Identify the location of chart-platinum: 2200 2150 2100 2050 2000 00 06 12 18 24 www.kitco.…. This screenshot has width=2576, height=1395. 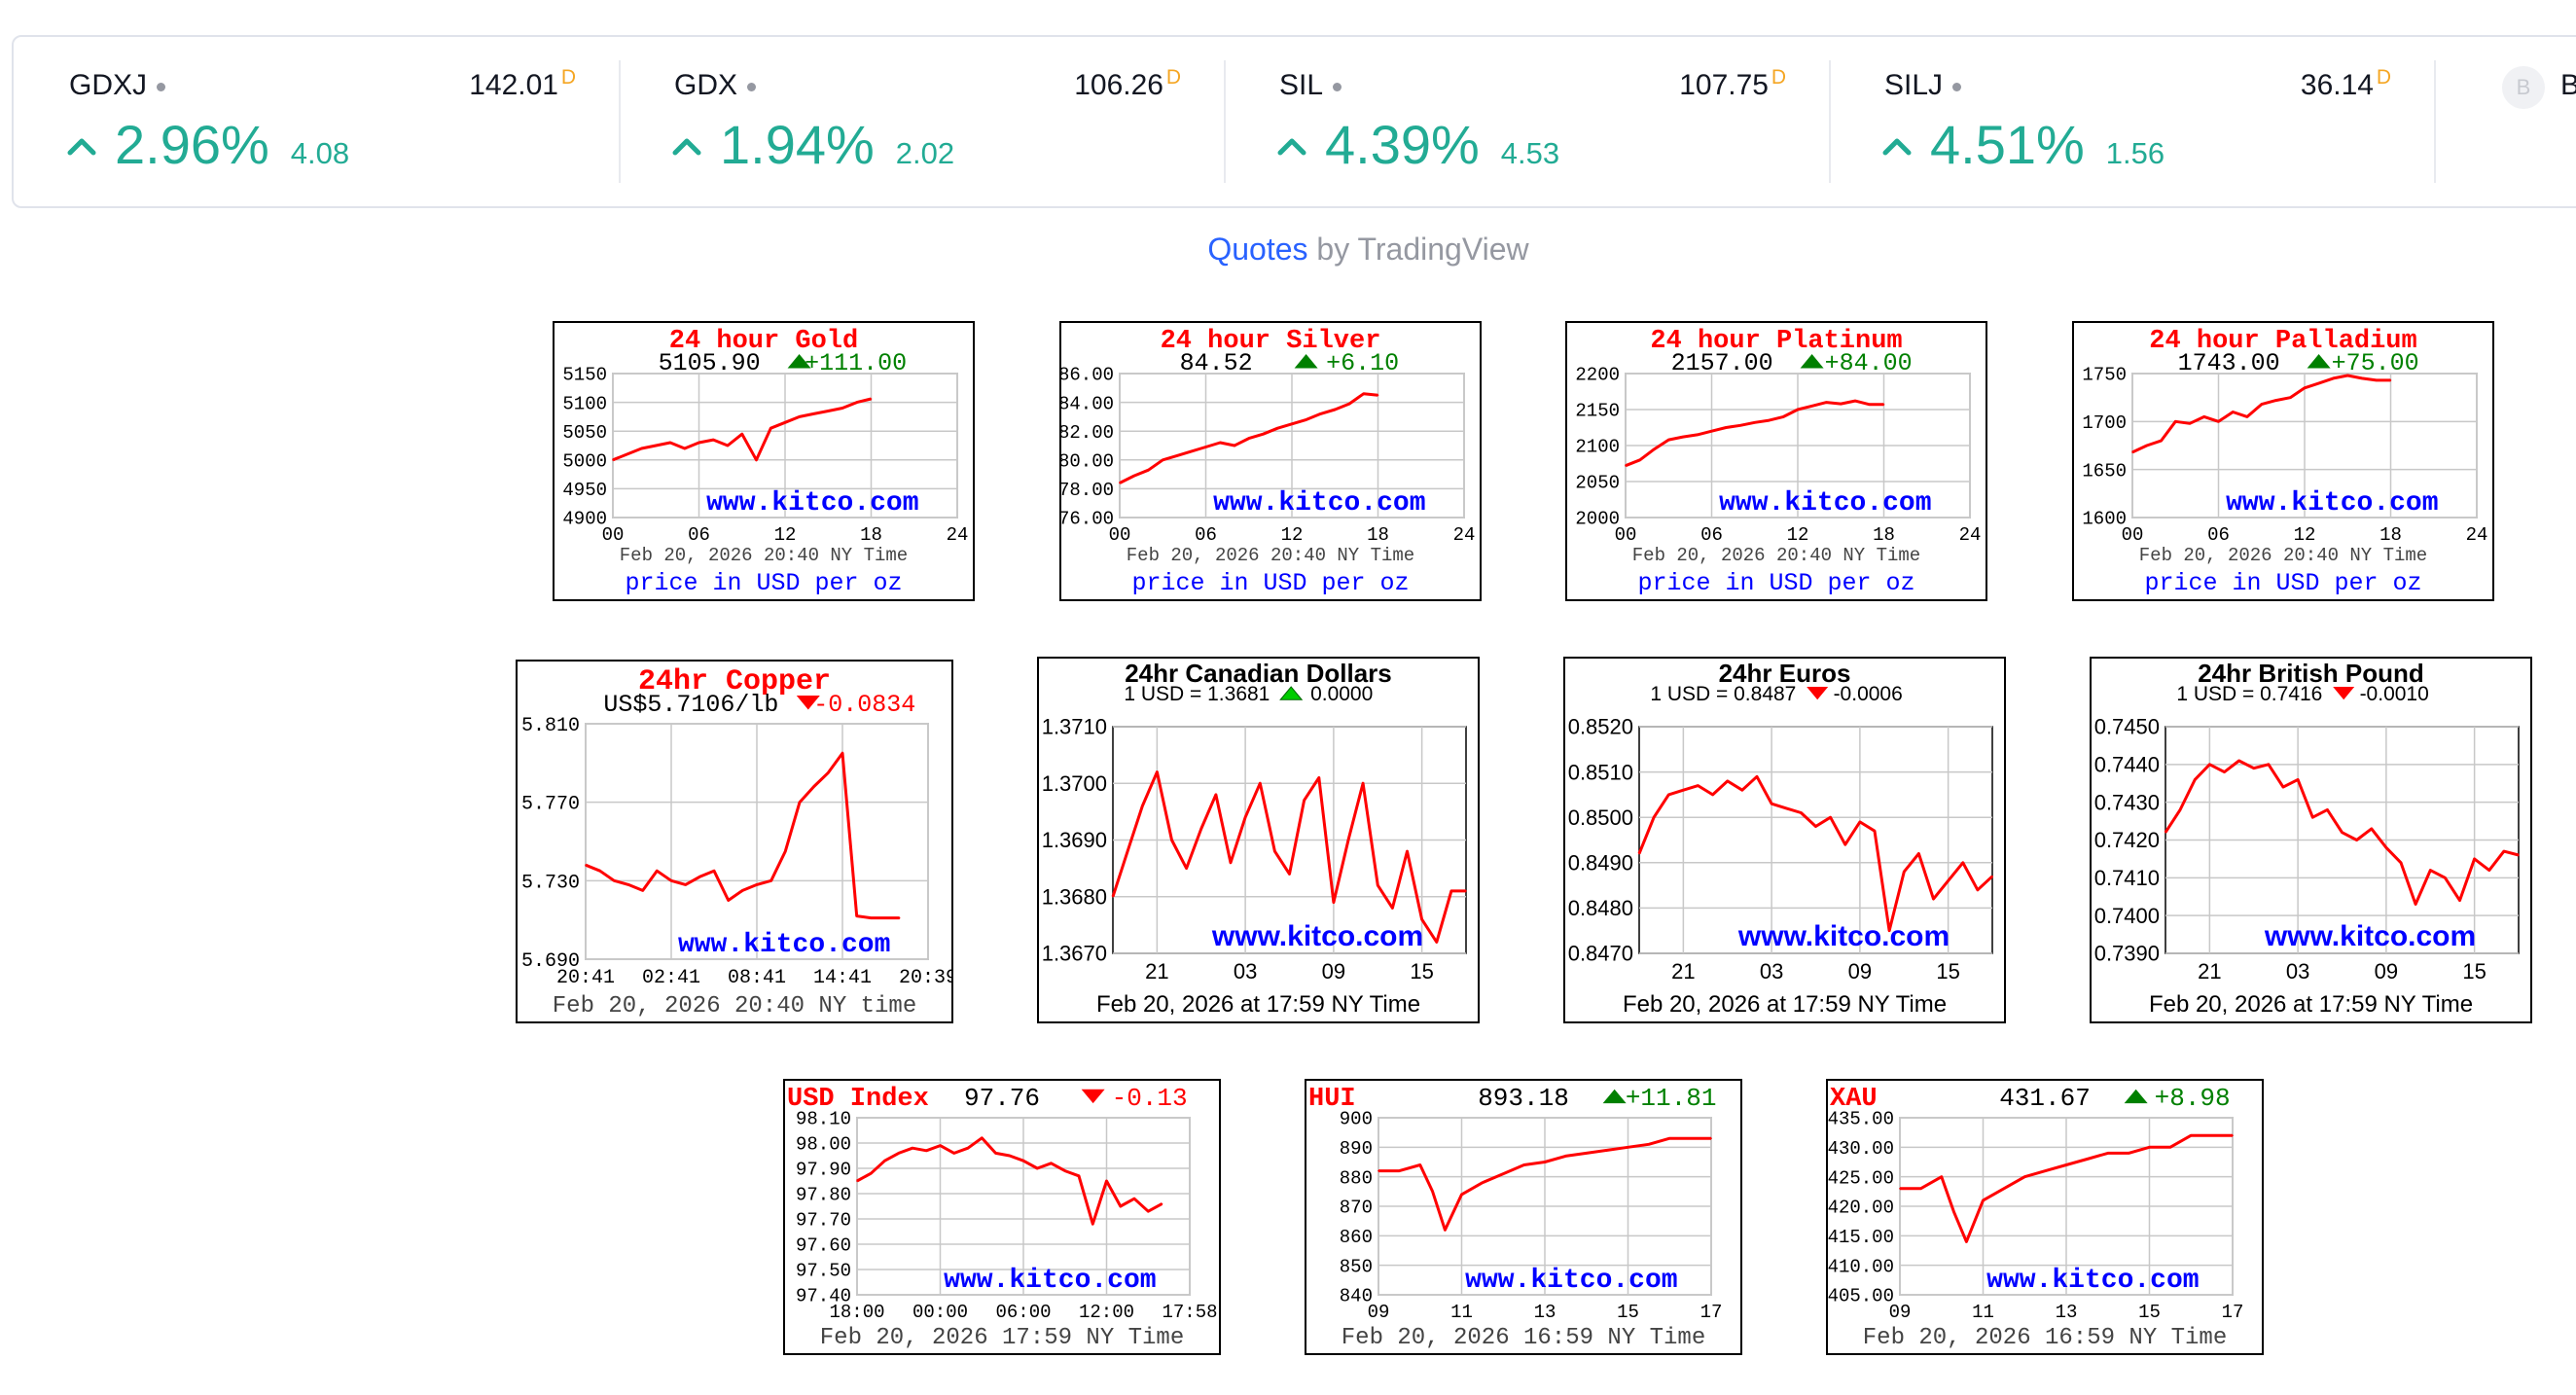
(1776, 461).